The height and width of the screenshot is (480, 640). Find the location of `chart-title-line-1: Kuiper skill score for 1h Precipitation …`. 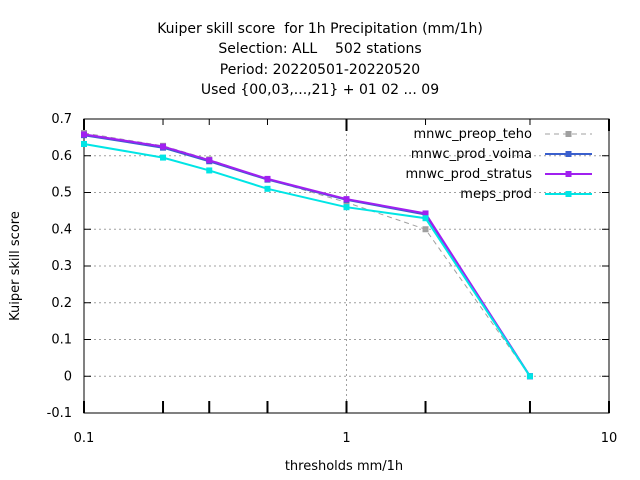

chart-title-line-1: Kuiper skill score for 1h Precipitation … is located at coordinates (320, 29).